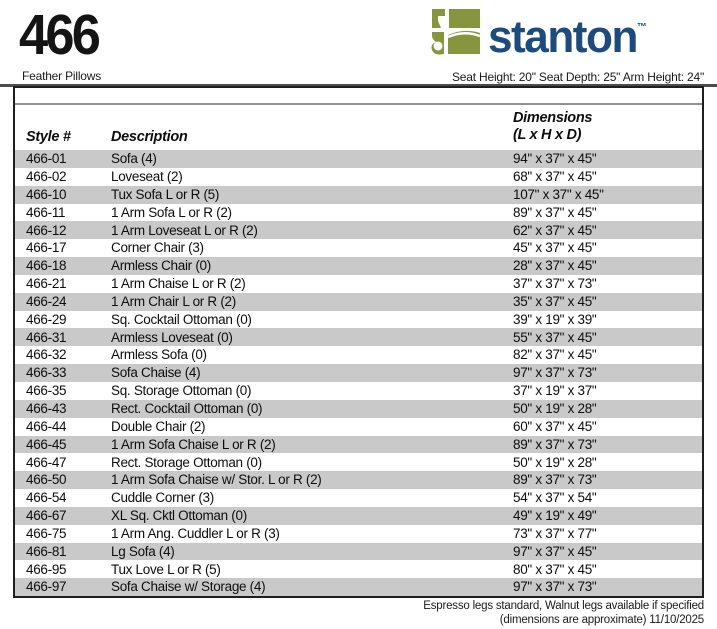  What do you see at coordinates (601, 620) in the screenshot?
I see `footer-line-2: (dimensions are approximate) 11/10/2025` at bounding box center [601, 620].